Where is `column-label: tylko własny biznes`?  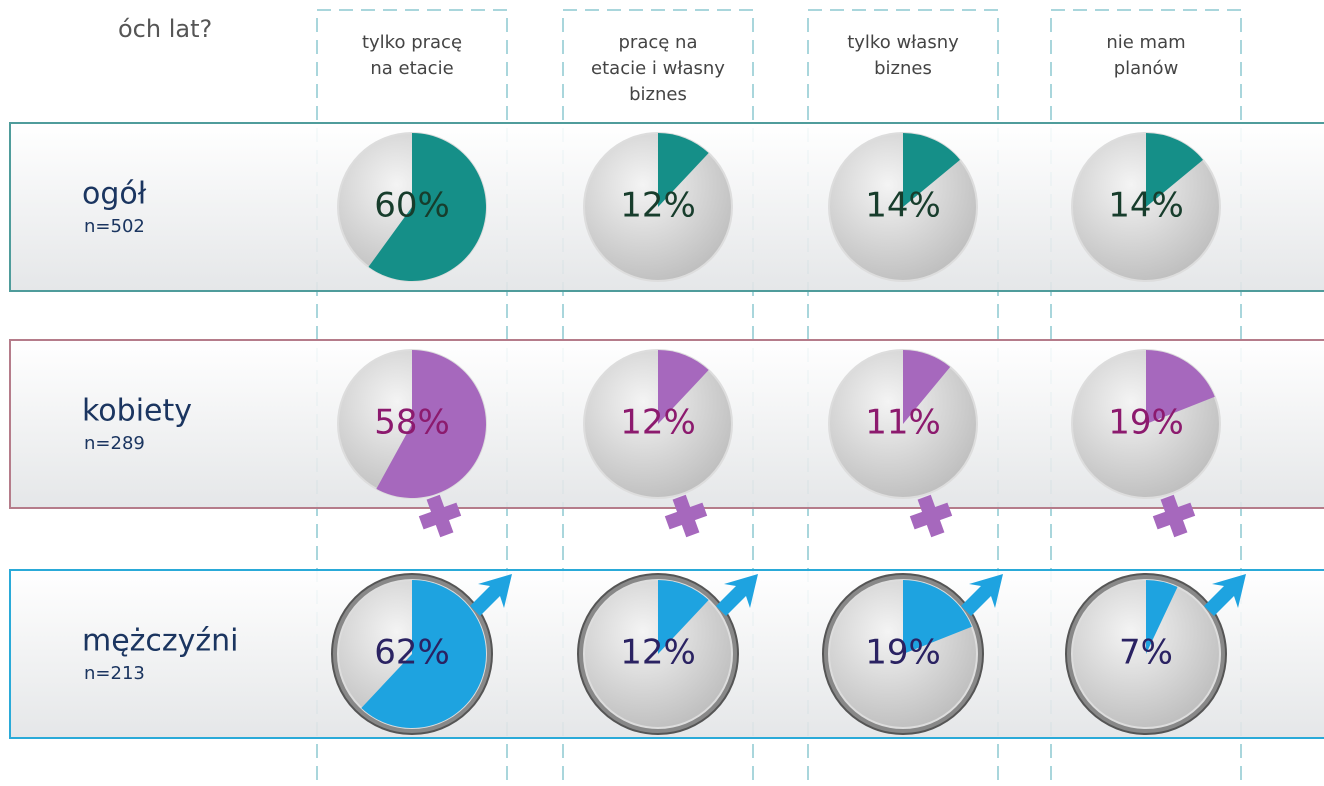
column-label: tylko własny biznes is located at coordinates (903, 55).